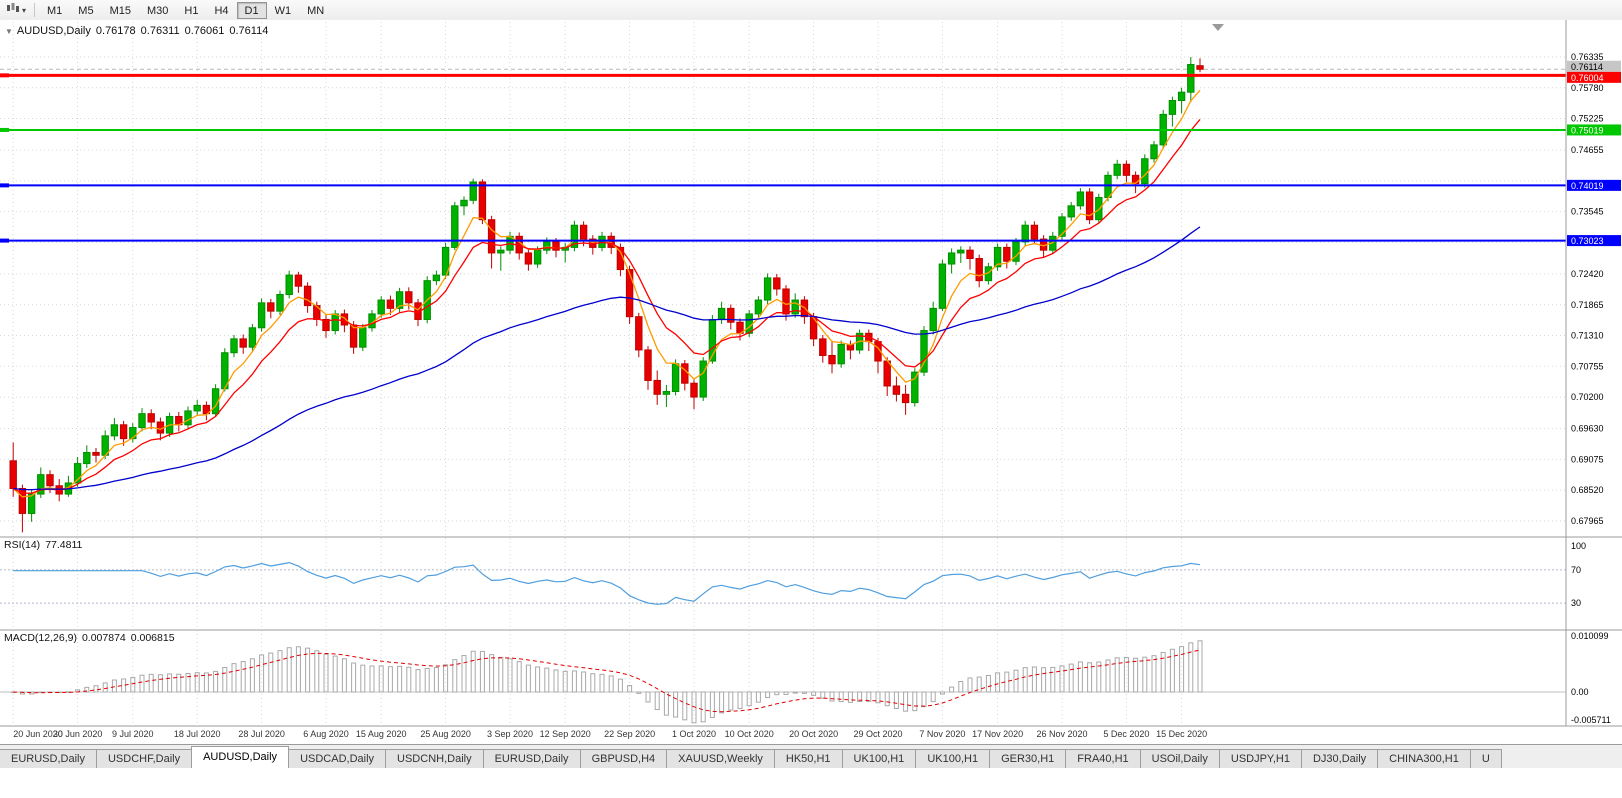 The height and width of the screenshot is (798, 1622). I want to click on timeframe-button-mn: MN, so click(315, 10).